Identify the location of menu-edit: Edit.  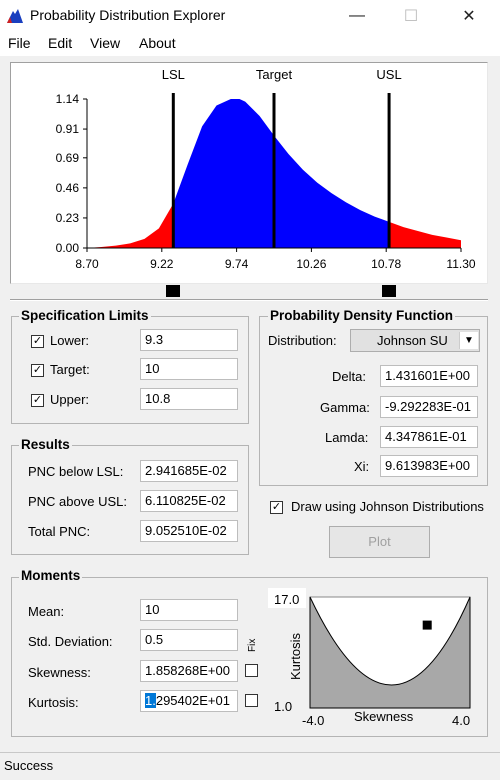
(60, 43).